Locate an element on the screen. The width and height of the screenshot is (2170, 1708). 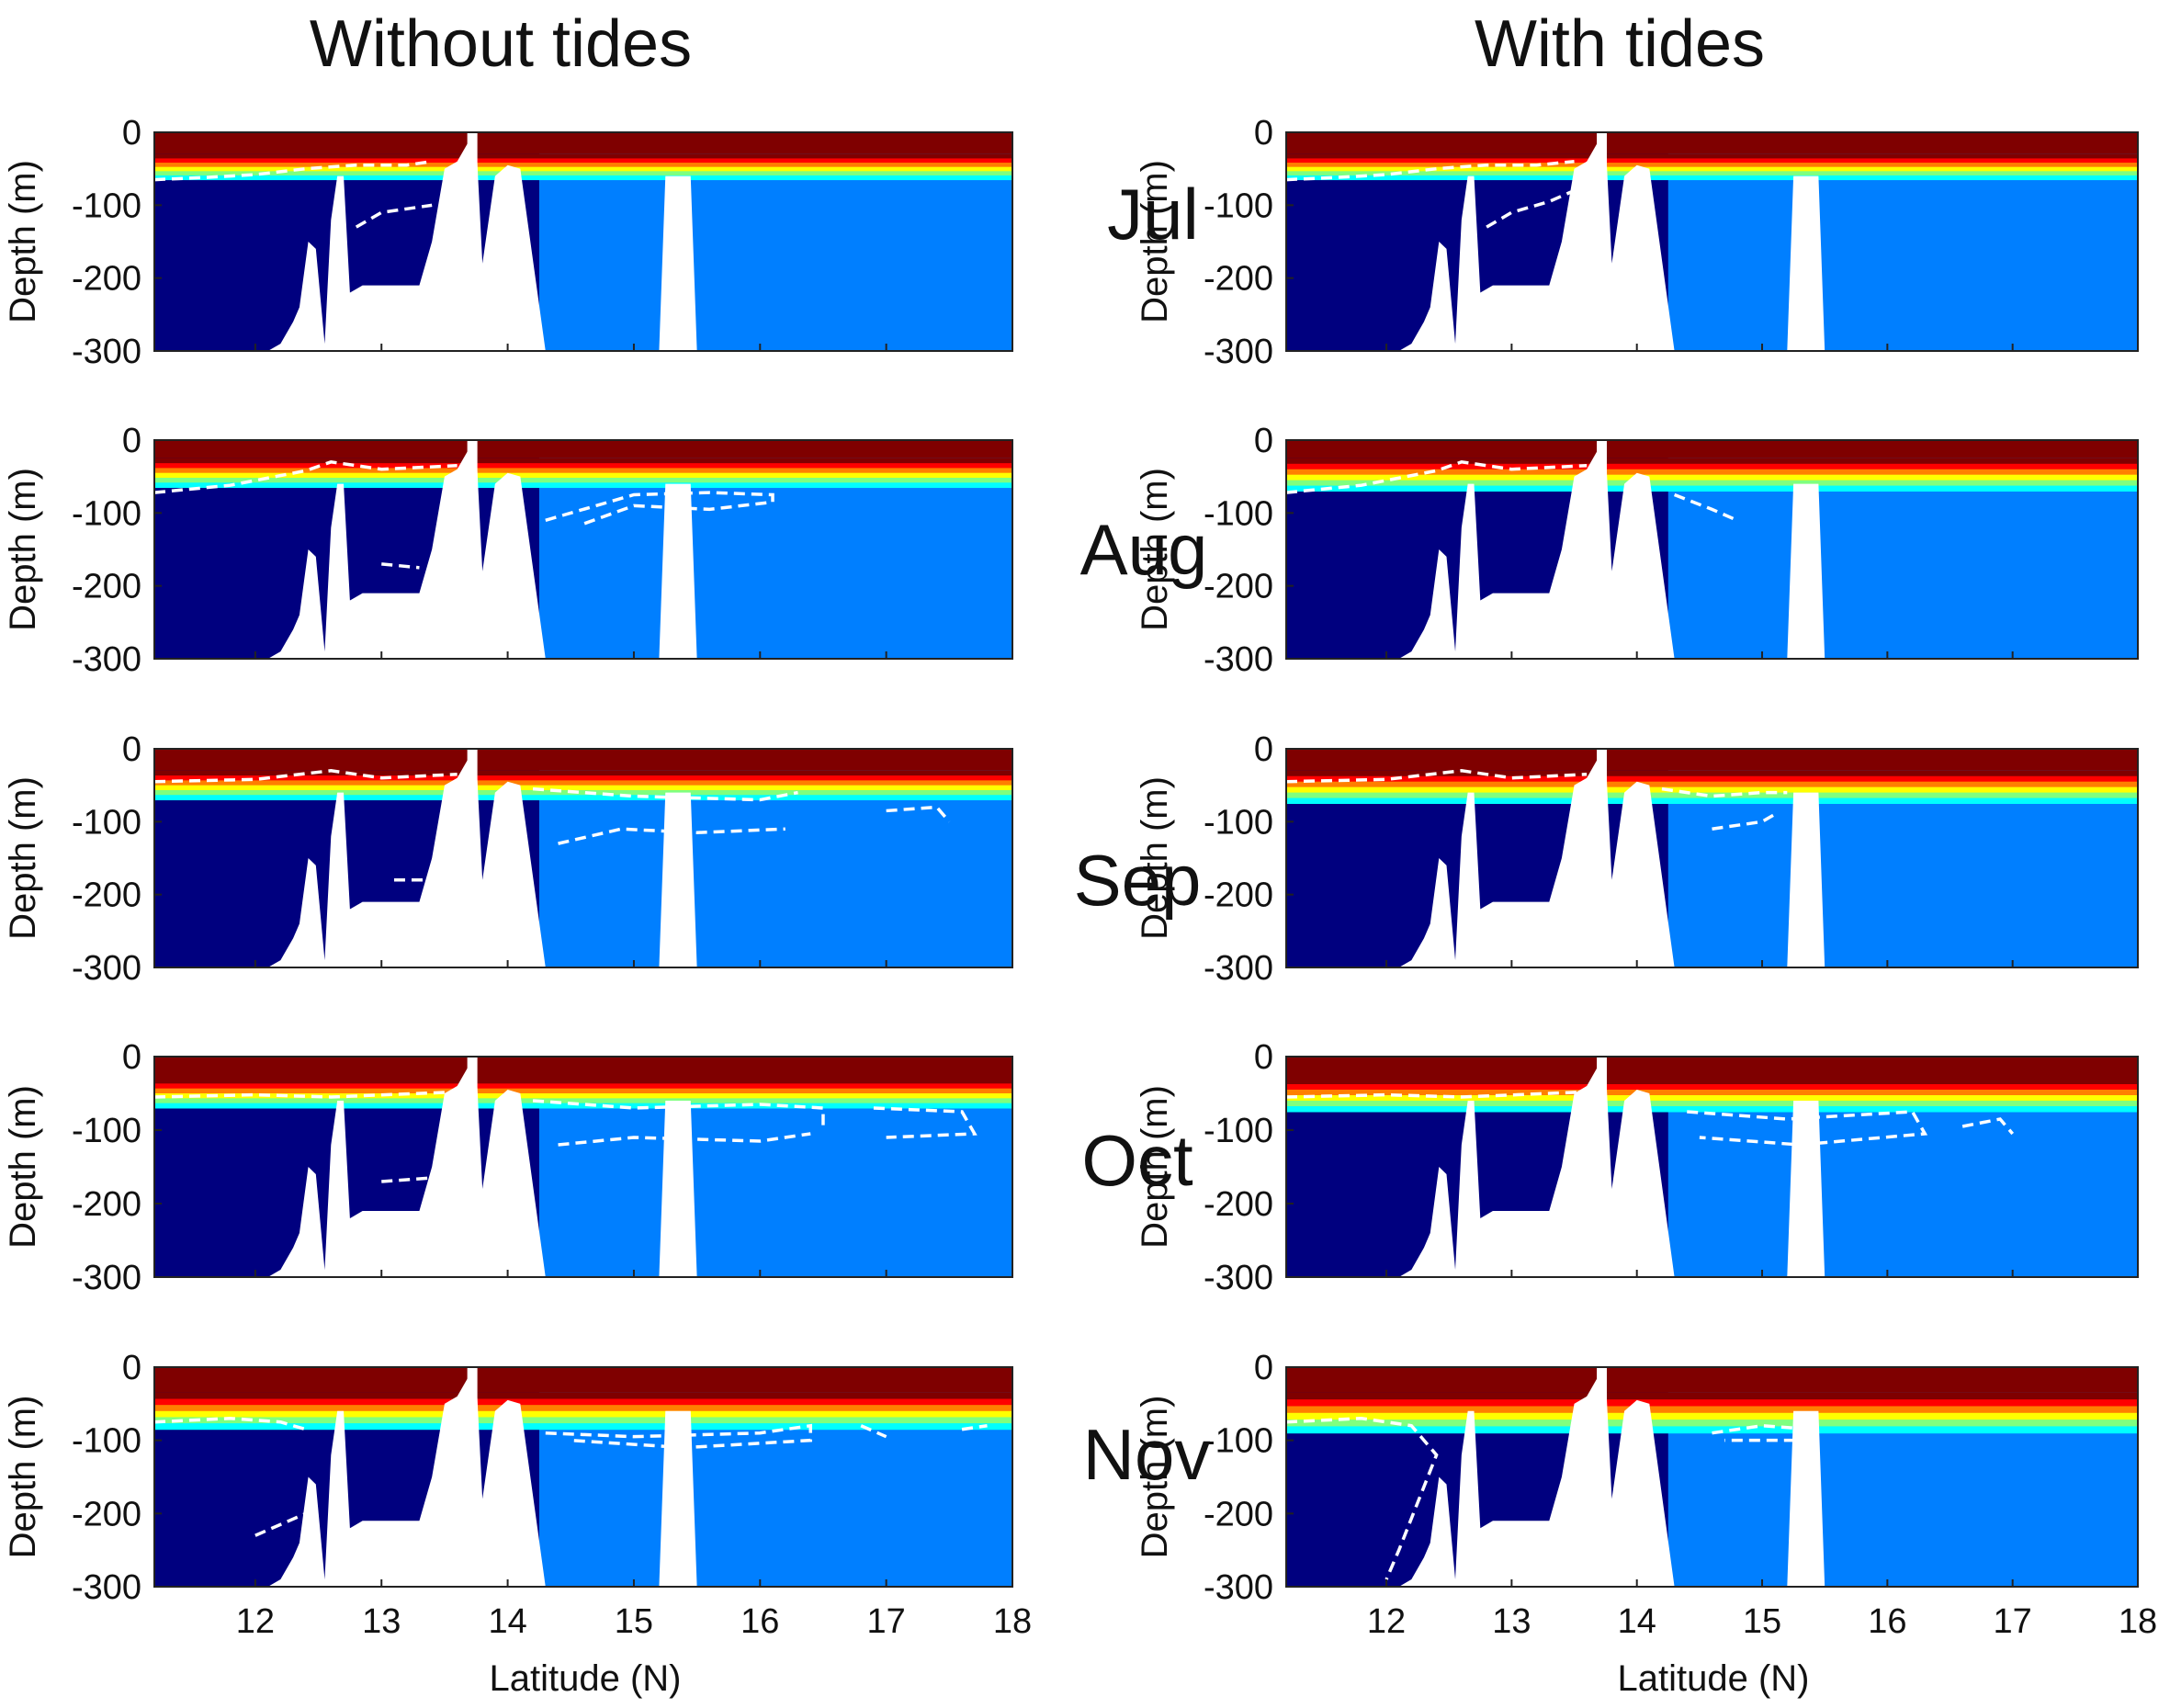
panel-without-nov: 0 -100 -200 -300 Depth (m) 12 13 14 15 16 17 18 is located at coordinates (517, 1495).